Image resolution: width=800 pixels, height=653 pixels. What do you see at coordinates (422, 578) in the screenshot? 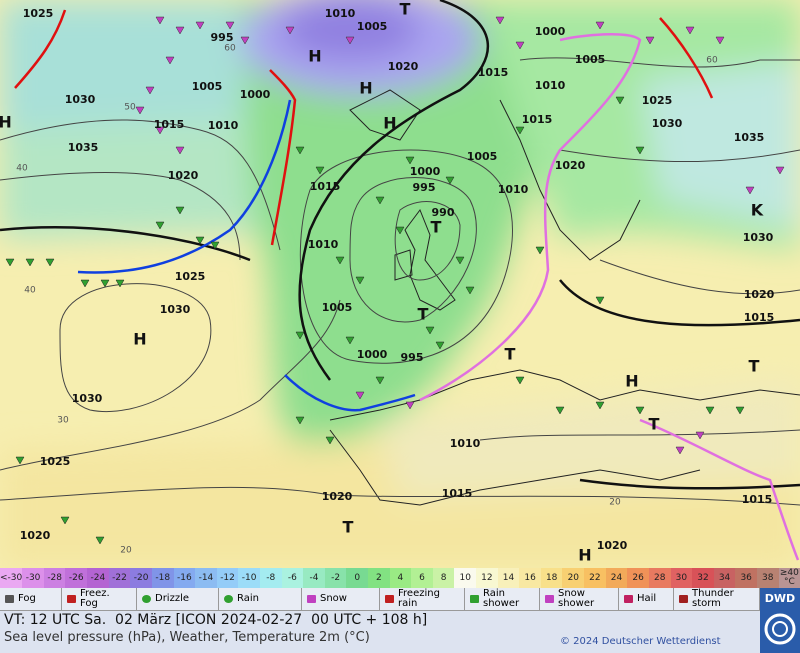
I see `scale-step: 6` at bounding box center [422, 578].